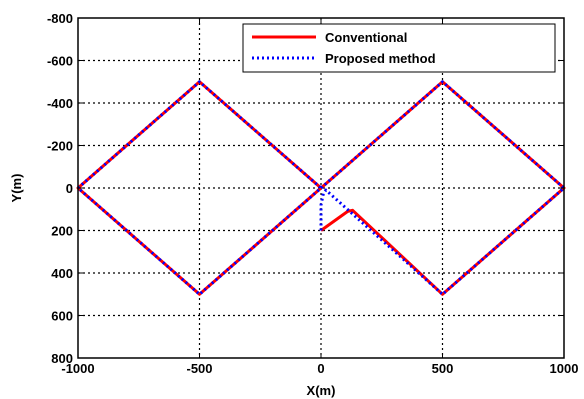 This screenshot has height=399, width=584. What do you see at coordinates (60, 146) in the screenshot?
I see `y-tick-label: -200` at bounding box center [60, 146].